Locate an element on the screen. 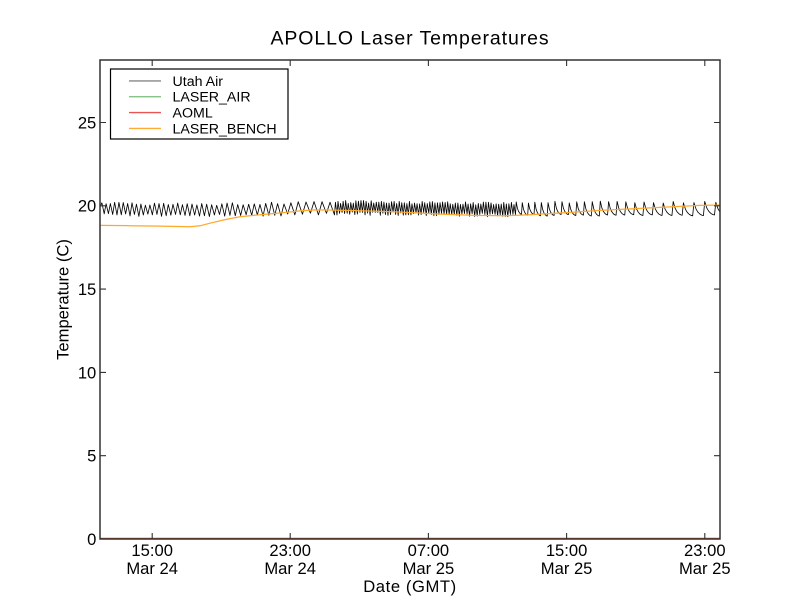 The image size is (800, 600). svg-text: 5 is located at coordinates (91, 456).